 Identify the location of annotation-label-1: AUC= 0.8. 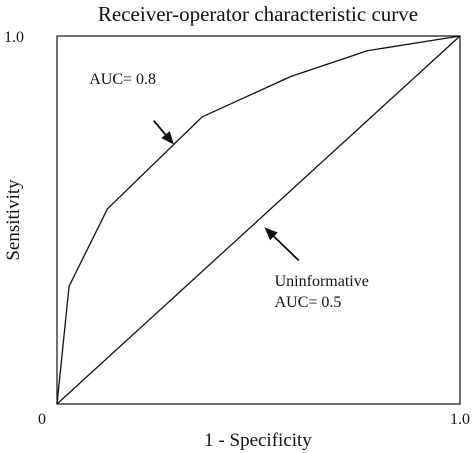
(122, 79).